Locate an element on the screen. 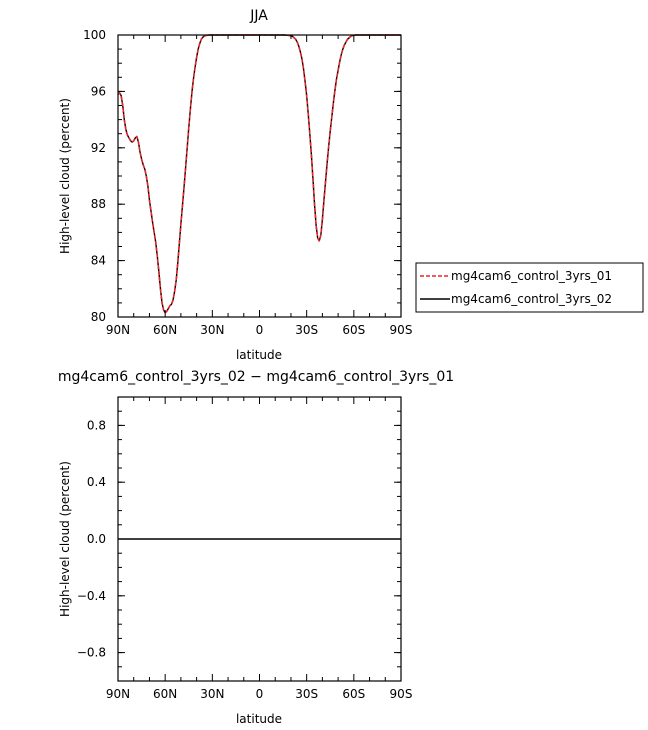  top-y-tick-label: 92 is located at coordinates (98, 148).